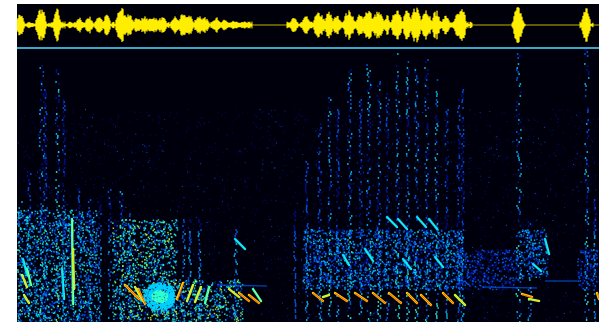  I want to click on waveform-plot, so click(308, 25).